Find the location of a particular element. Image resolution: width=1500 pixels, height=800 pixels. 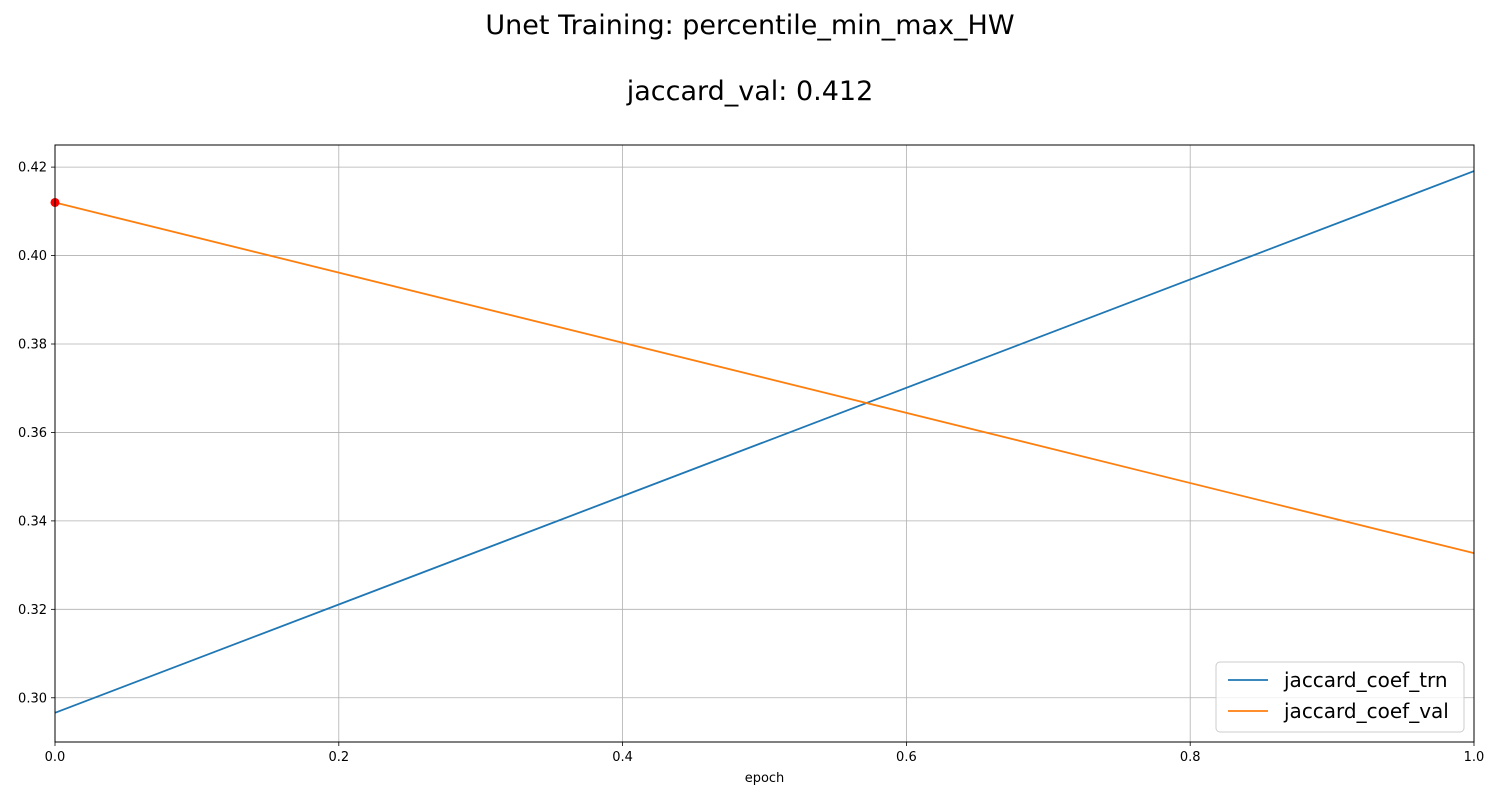

x-tick-label: 0.4 is located at coordinates (622, 757).